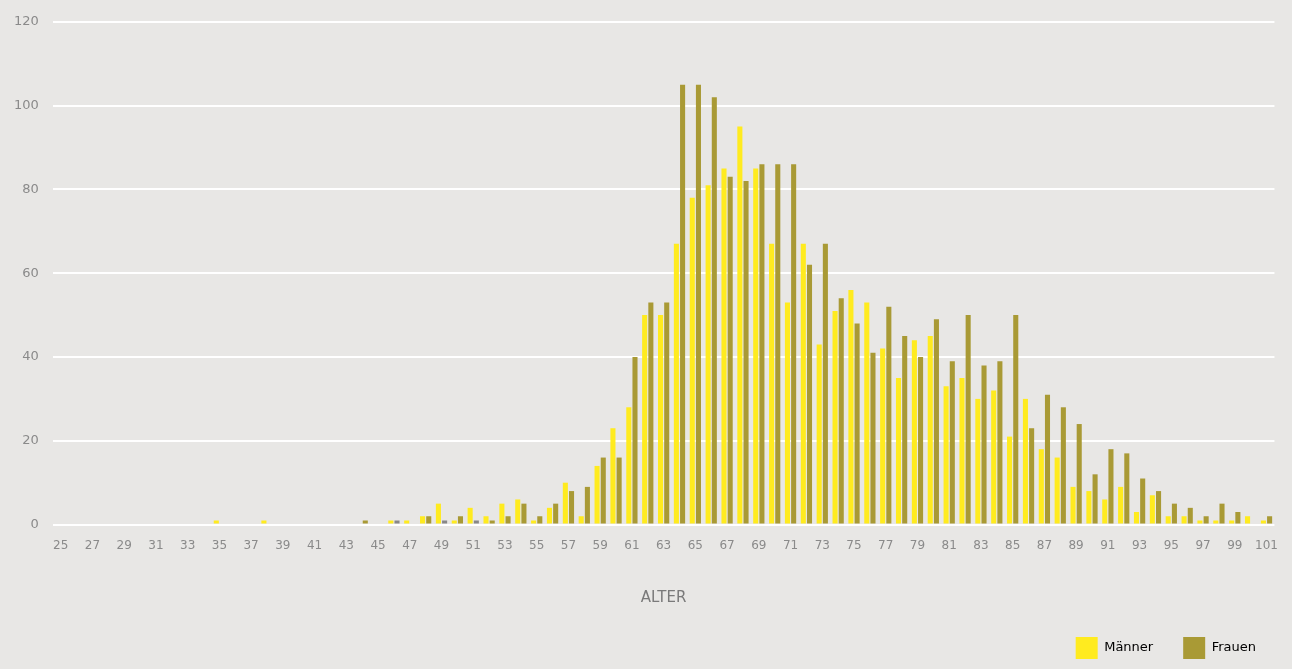 The image size is (1292, 669). What do you see at coordinates (727, 544) in the screenshot?
I see `x-tick-label: 67` at bounding box center [727, 544].